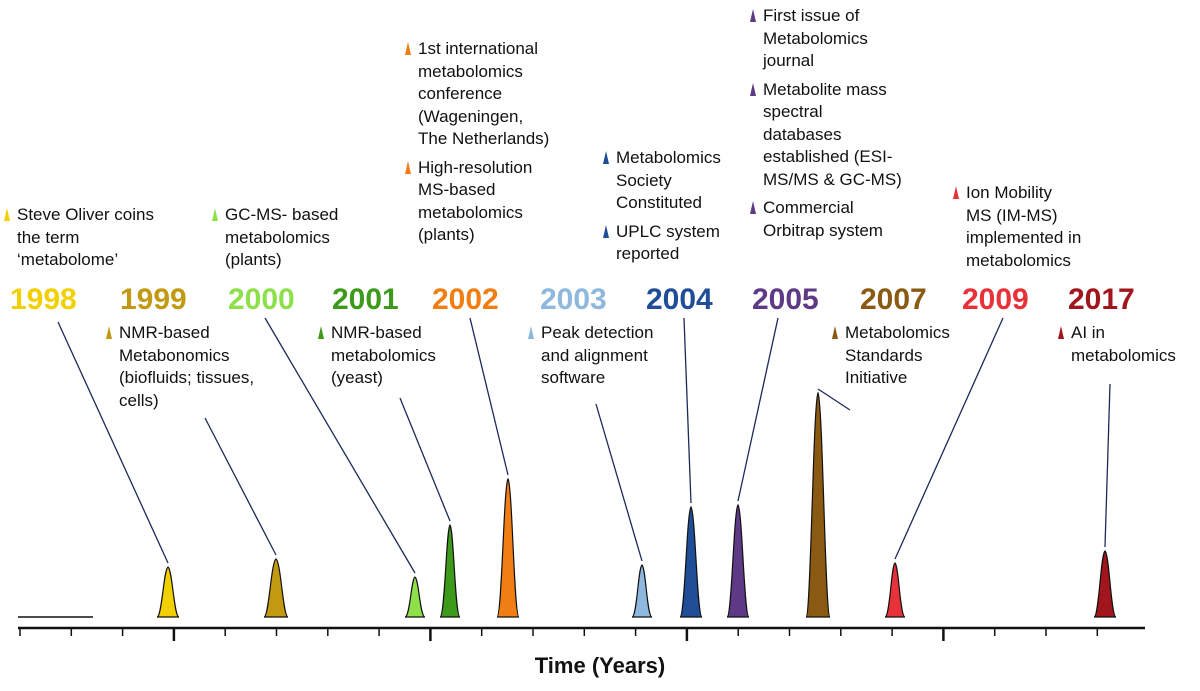 This screenshot has height=691, width=1200. Describe the element at coordinates (668, 231) in the screenshot. I see `milestone-text-line: UPLC system` at that location.